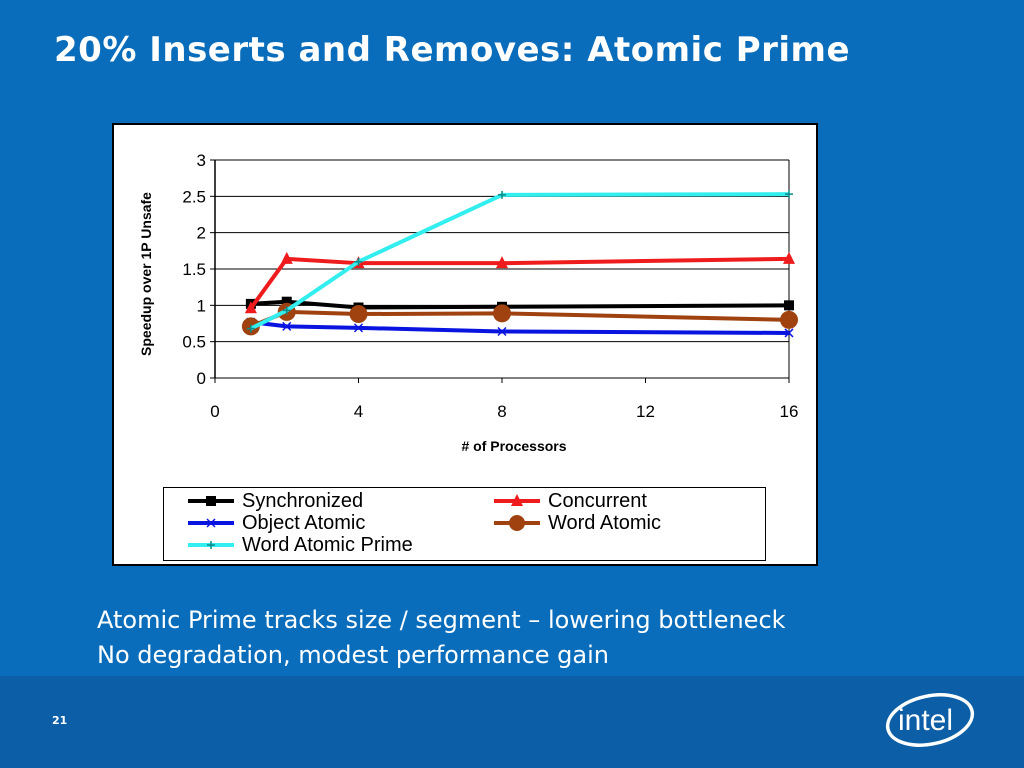 The width and height of the screenshot is (1024, 768). I want to click on legend-label: Word Atomic Prime, so click(327, 544).